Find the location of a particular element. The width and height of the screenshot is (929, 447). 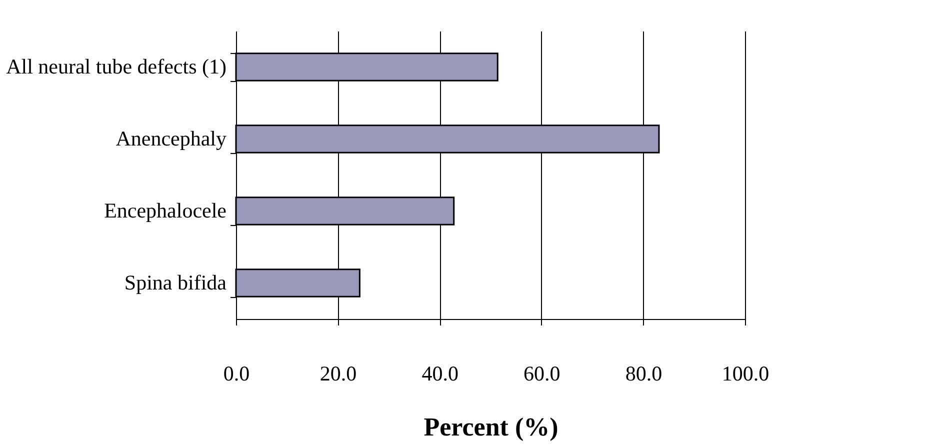

y-tick-label: Spina bifida is located at coordinates (176, 282).